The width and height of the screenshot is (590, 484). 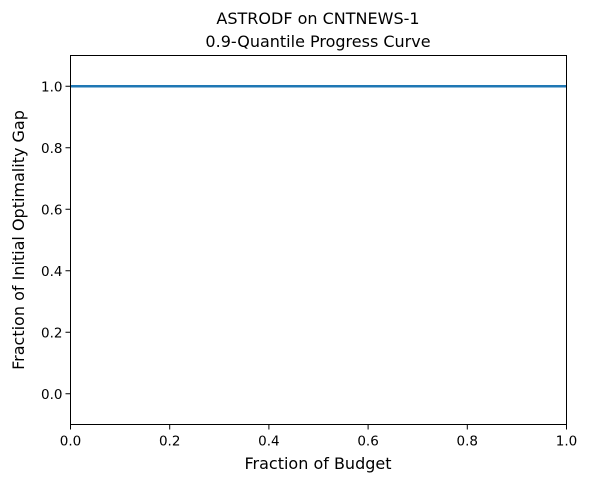 I want to click on y-tick-label: 1.0, so click(x=51, y=87).